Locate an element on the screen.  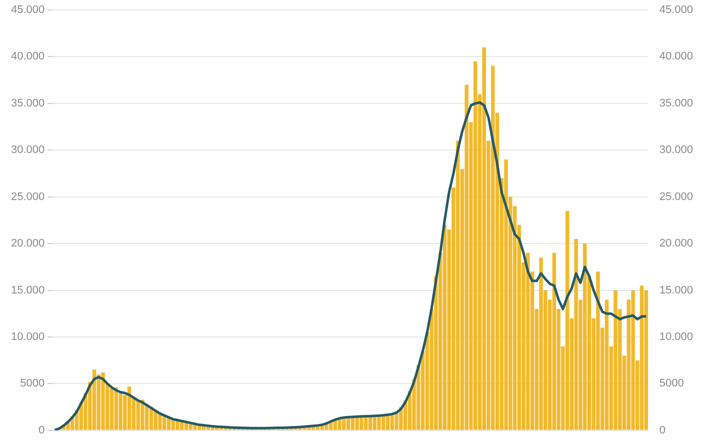
y2-tick-label: 20.000 is located at coordinates (676, 244).